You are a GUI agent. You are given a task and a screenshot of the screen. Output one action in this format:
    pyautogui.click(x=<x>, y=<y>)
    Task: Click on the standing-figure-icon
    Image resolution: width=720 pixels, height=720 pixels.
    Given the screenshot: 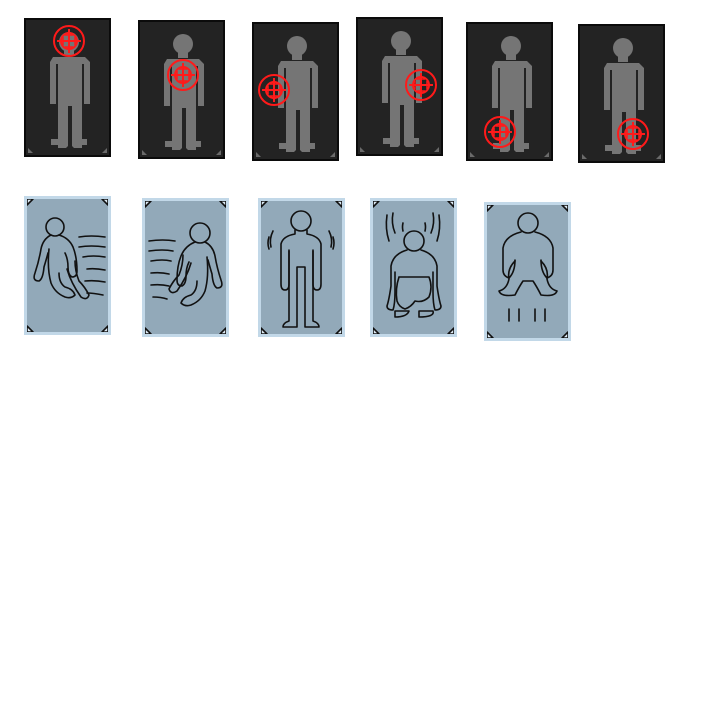 What is the action you would take?
    pyautogui.click(x=301, y=267)
    